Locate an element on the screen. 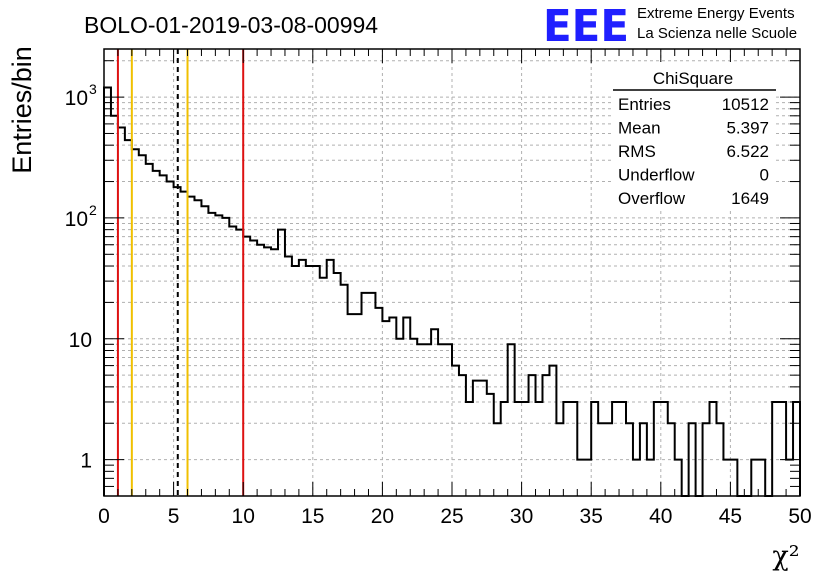 This screenshot has height=572, width=836. eee-logo: EEE is located at coordinates (586, 26).